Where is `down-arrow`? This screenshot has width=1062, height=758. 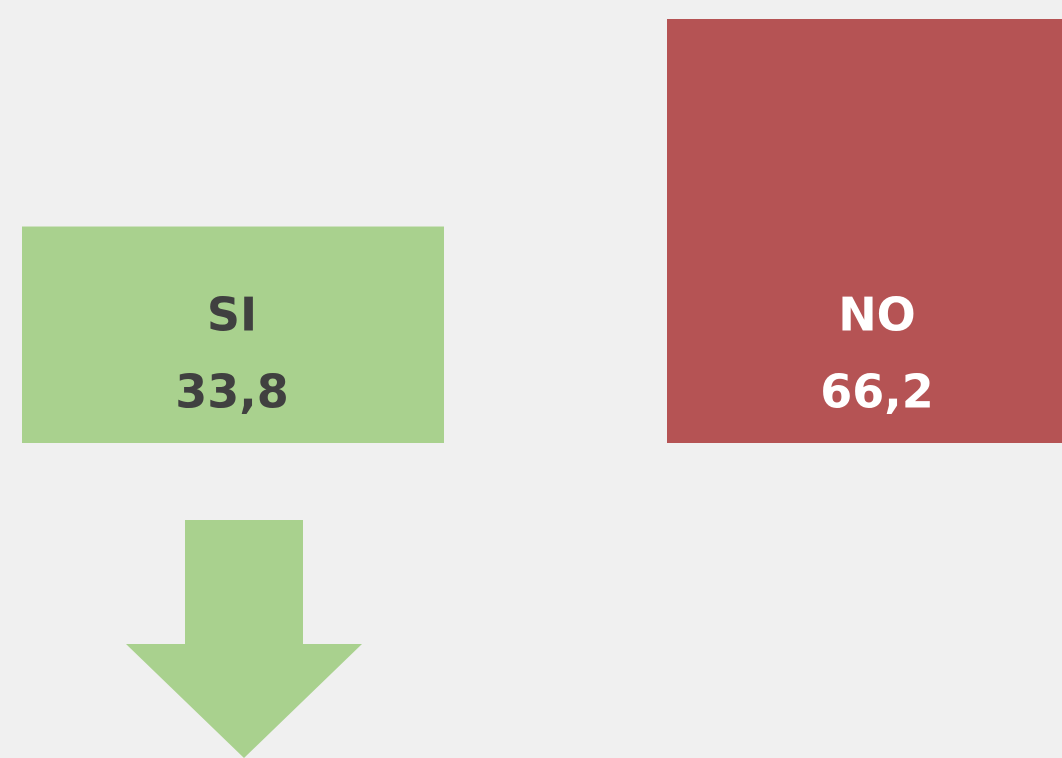 down-arrow is located at coordinates (244, 639).